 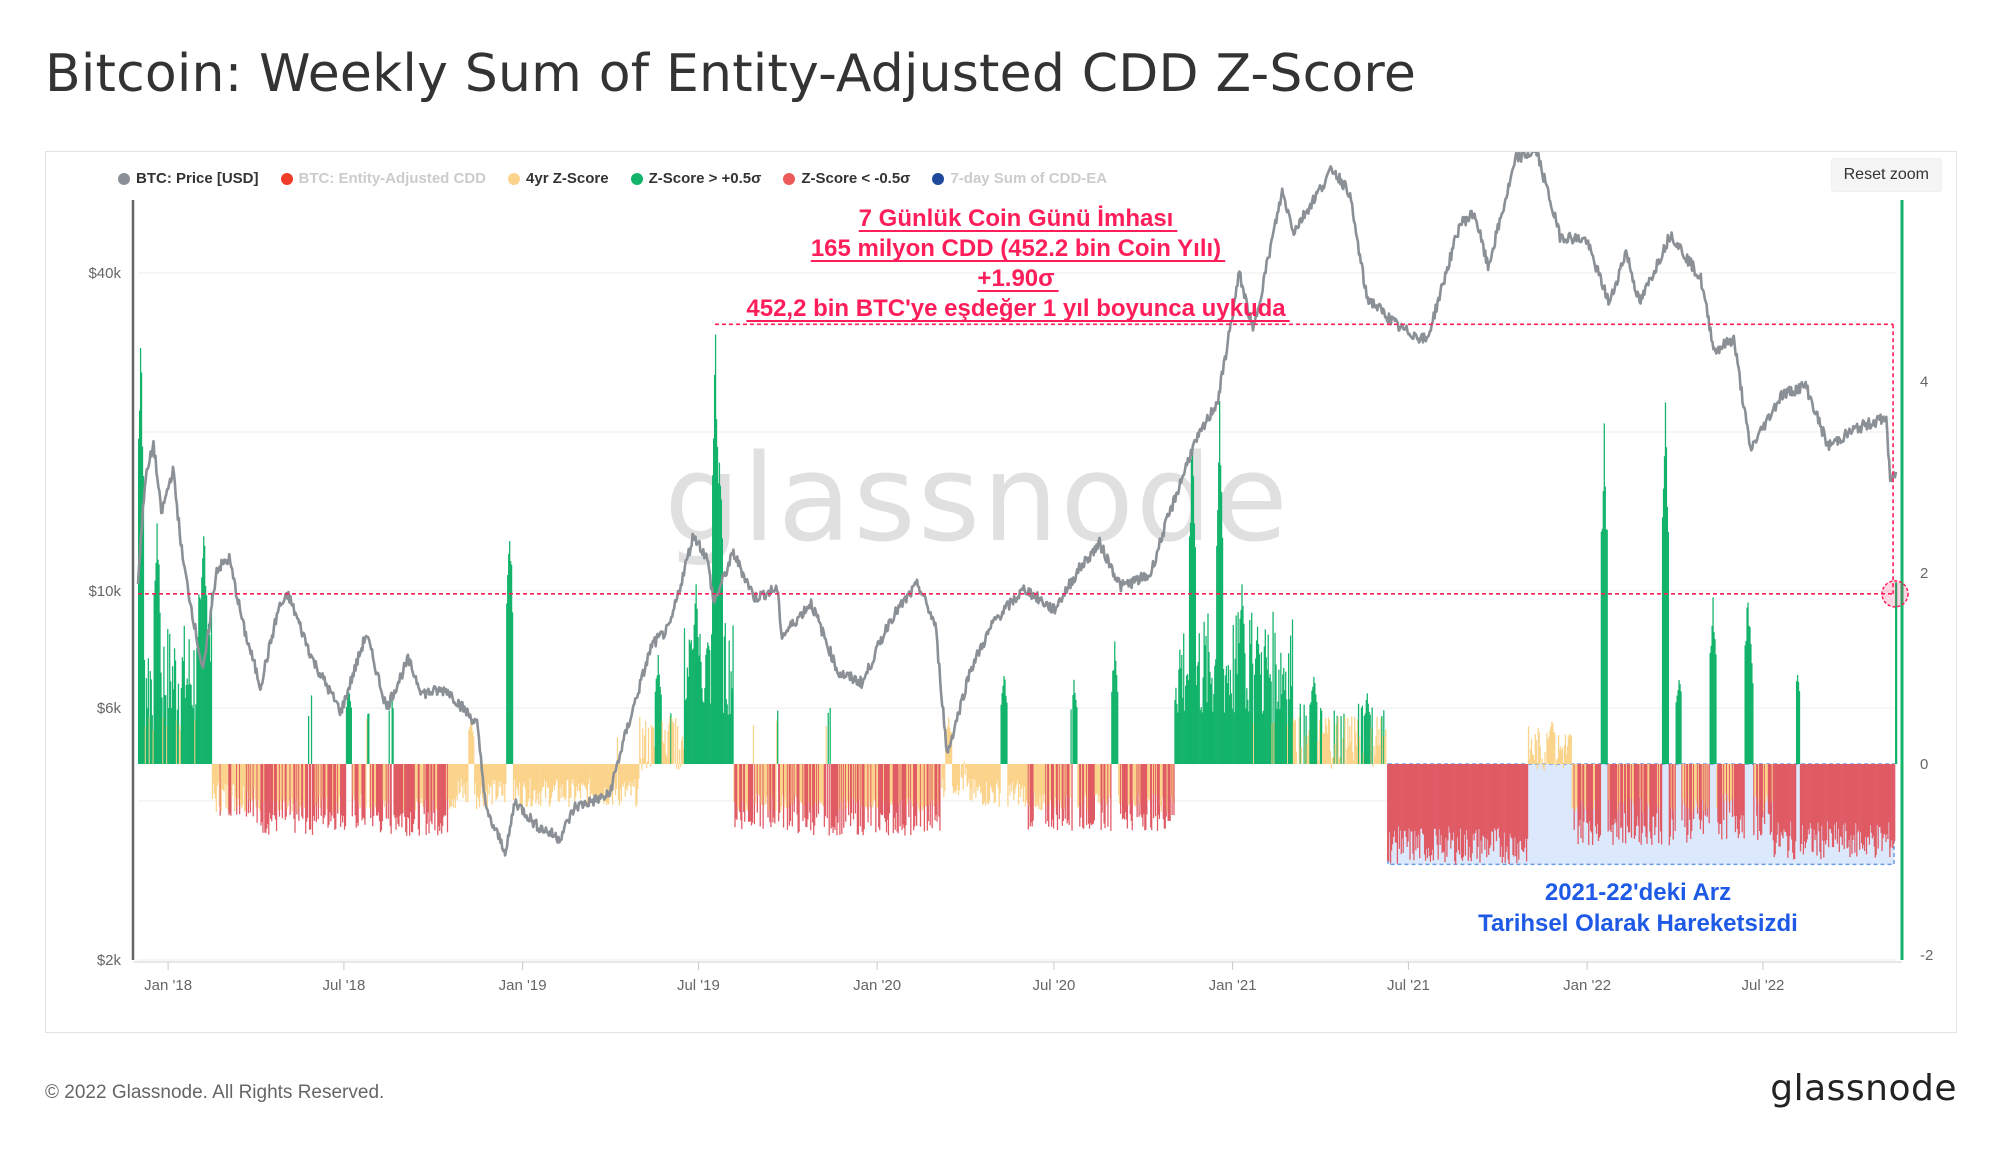 What do you see at coordinates (1924, 382) in the screenshot?
I see `zscore-axis-tick: 4` at bounding box center [1924, 382].